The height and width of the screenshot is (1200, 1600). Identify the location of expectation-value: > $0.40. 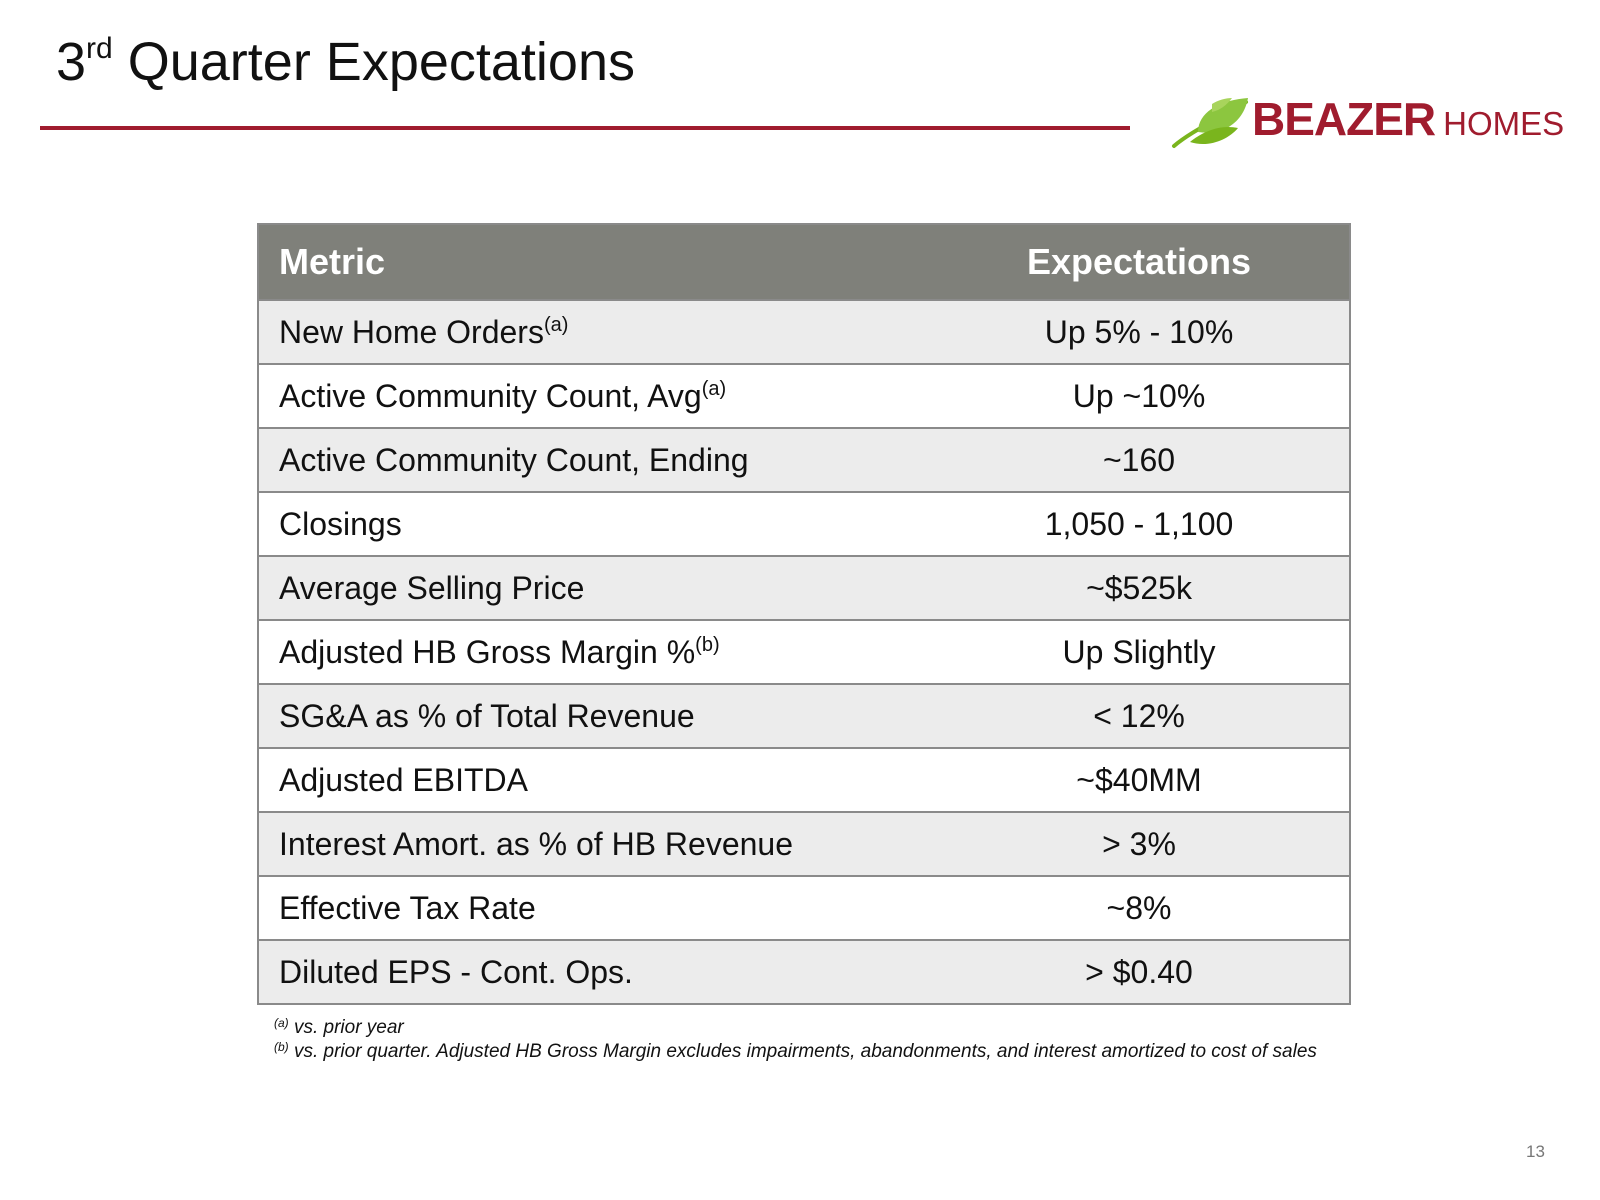
(1139, 971).